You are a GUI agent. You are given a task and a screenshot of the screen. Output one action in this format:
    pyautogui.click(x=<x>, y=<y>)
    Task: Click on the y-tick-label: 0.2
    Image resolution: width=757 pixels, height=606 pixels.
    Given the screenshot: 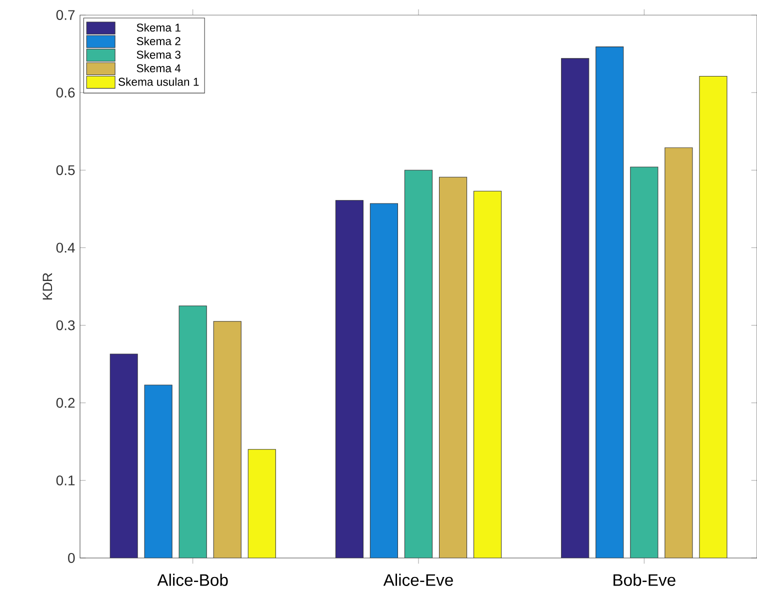 What is the action you would take?
    pyautogui.click(x=65, y=403)
    